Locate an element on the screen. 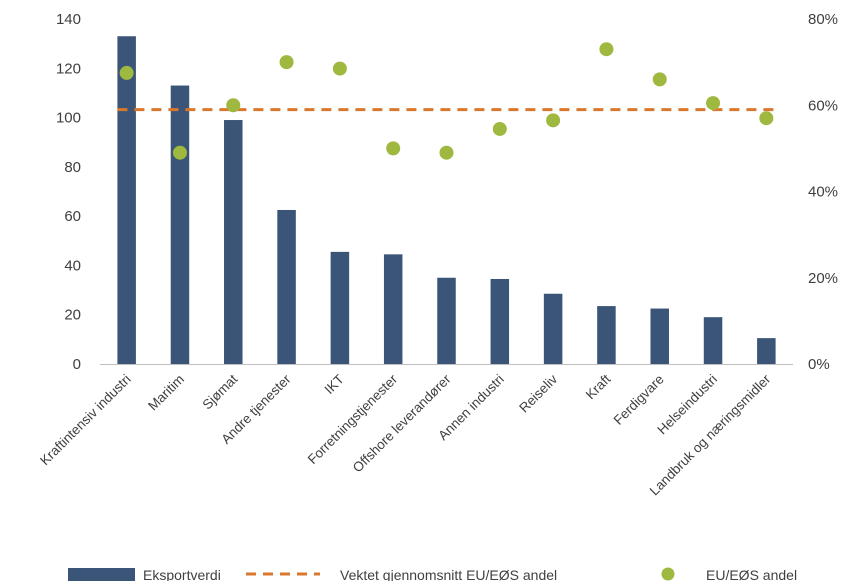 Image resolution: width=853 pixels, height=581 pixels. x-tick-label: Forretningstjenester is located at coordinates (353, 419).